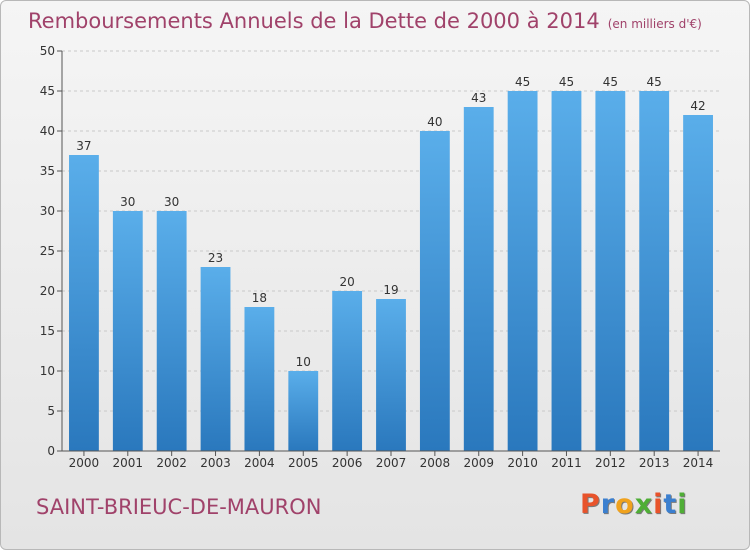 The width and height of the screenshot is (750, 550). What do you see at coordinates (625, 504) in the screenshot?
I see `logo-letter: o` at bounding box center [625, 504].